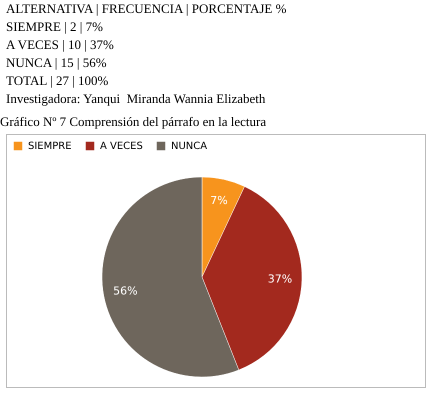 The width and height of the screenshot is (440, 409). I want to click on text: Investigadora: Yanqui Miranda Wannia Elizabeth, so click(135, 99).